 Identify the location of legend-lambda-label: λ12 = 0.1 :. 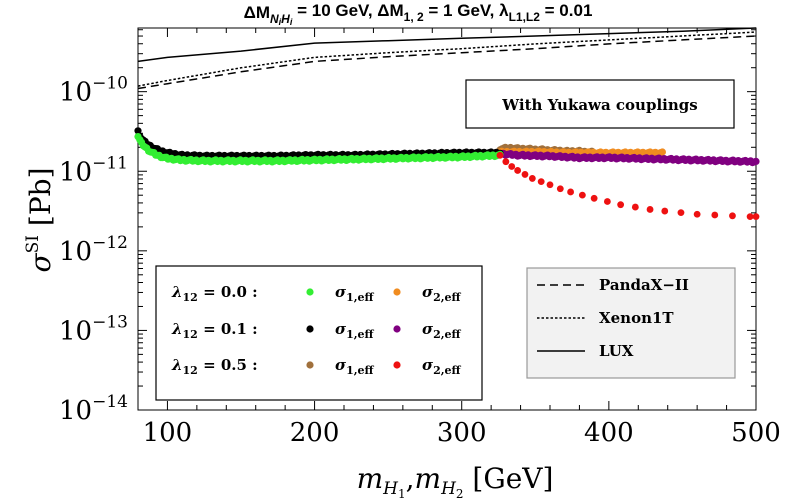
(214, 330).